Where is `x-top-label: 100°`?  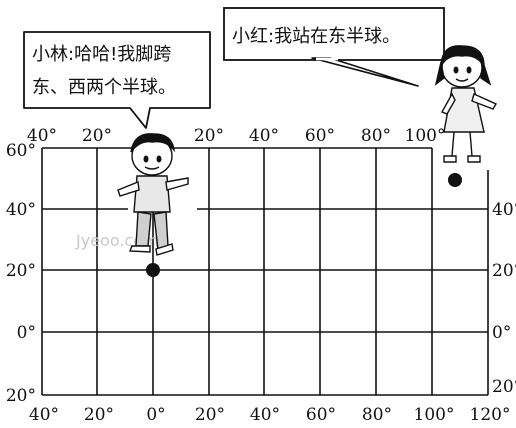 x-top-label: 100° is located at coordinates (425, 136).